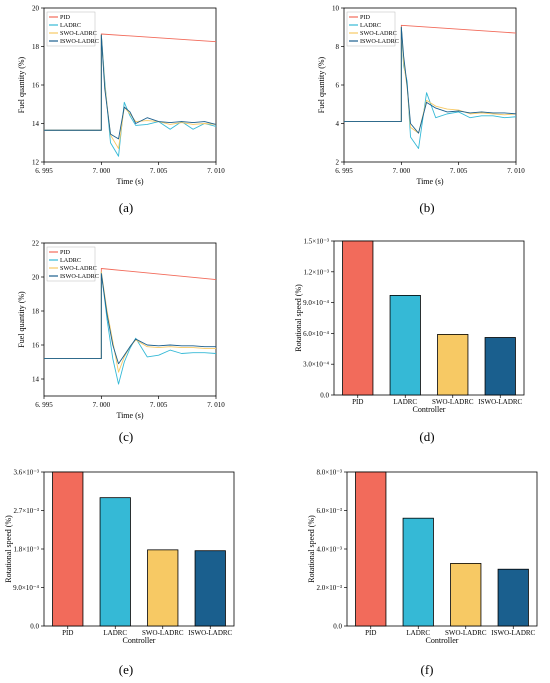  What do you see at coordinates (338, 47) in the screenshot?
I see `y-tick-label: 8` at bounding box center [338, 47].